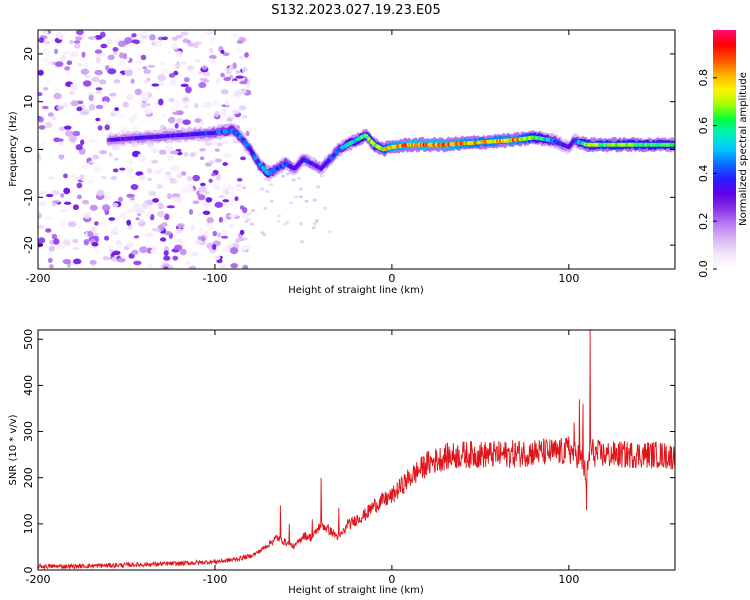  What do you see at coordinates (28, 197) in the screenshot?
I see `y-tick-label: -10` at bounding box center [28, 197].